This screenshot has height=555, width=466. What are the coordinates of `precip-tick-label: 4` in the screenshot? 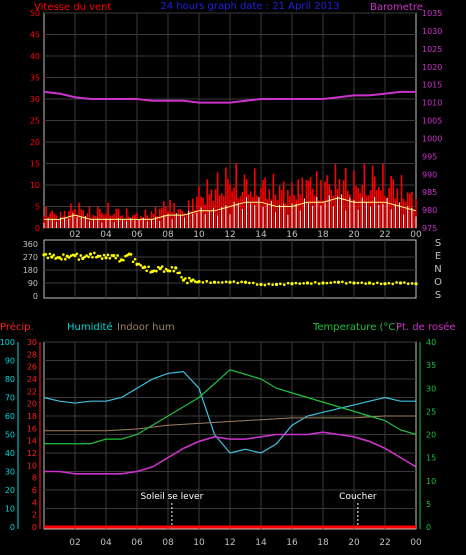 It's located at (34, 502).